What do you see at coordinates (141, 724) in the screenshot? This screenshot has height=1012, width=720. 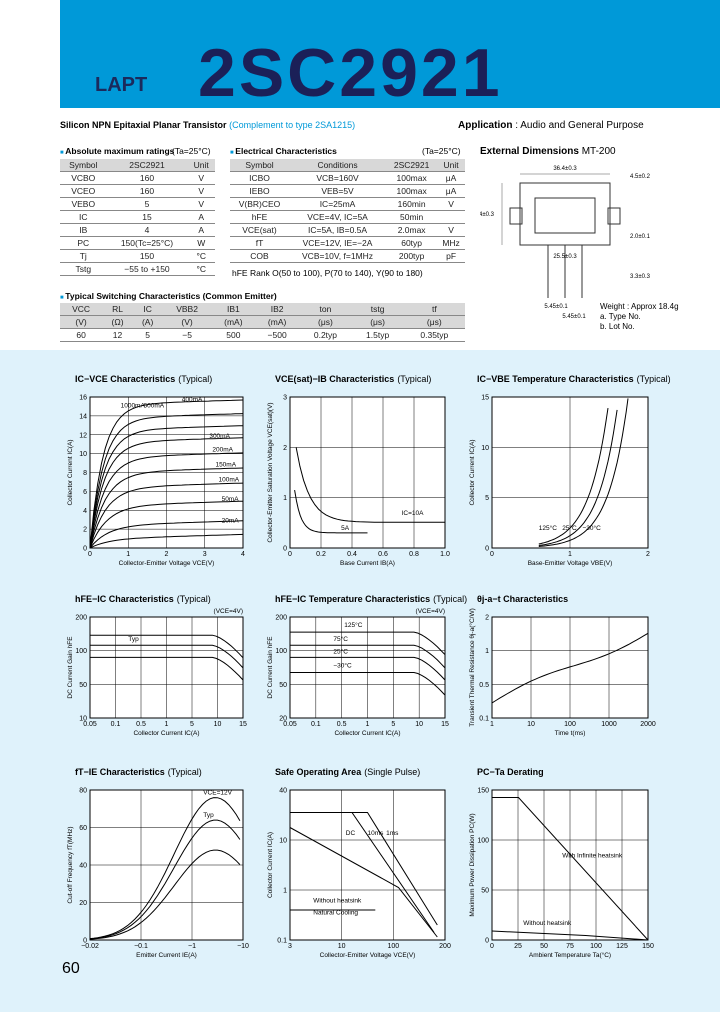 I see `x-tick-label: 0.5` at bounding box center [141, 724].